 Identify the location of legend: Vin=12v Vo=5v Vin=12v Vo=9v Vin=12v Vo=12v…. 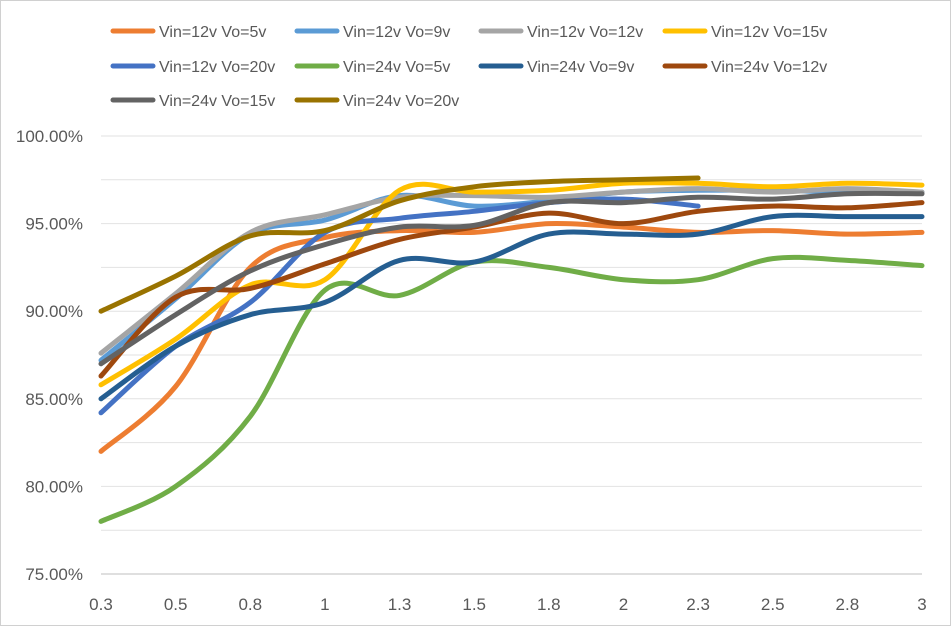
(468, 67).